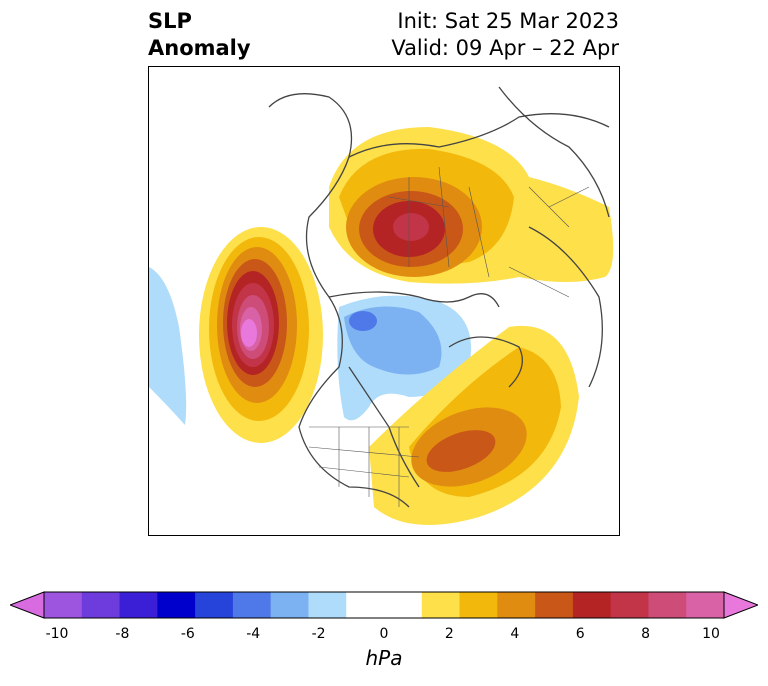 This screenshot has width=768, height=686. Describe the element at coordinates (740, 605) in the screenshot. I see `colorbar-extend-max` at that location.